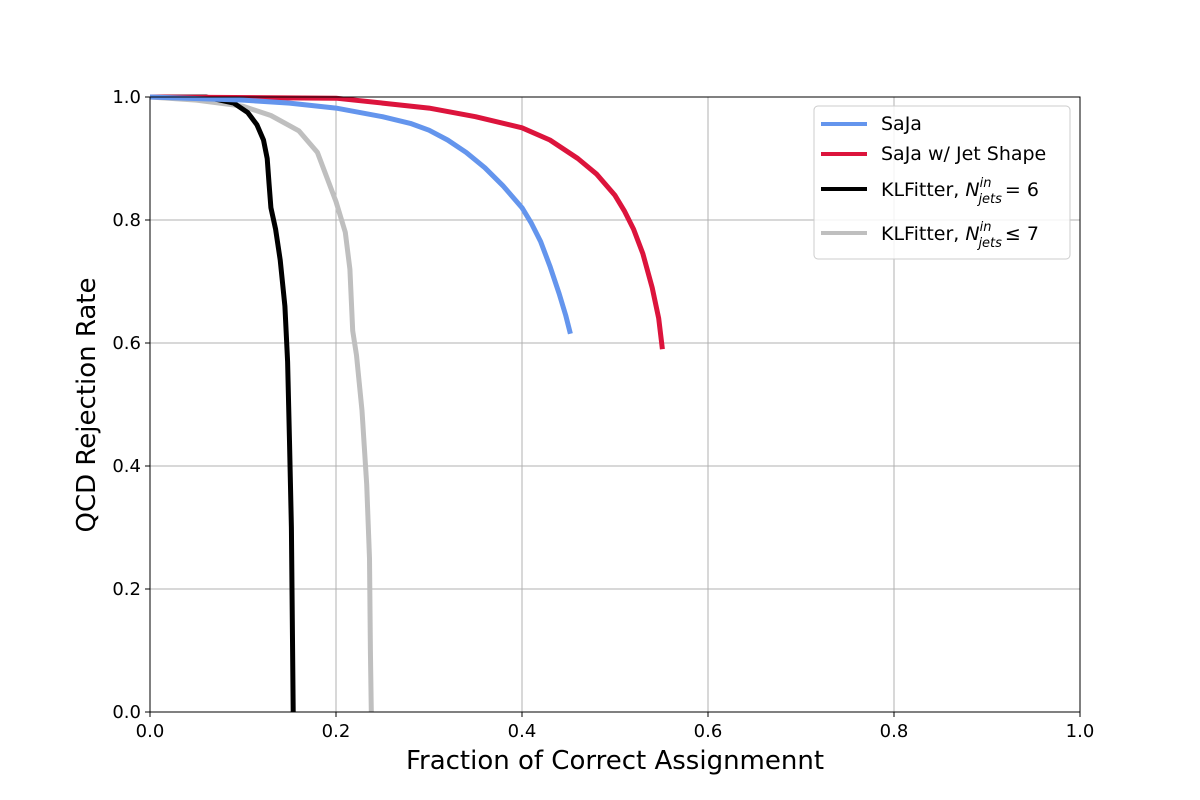  I want to click on legend-label-saja-jet-shape: SaJa w/ Jet Shape, so click(963, 154).